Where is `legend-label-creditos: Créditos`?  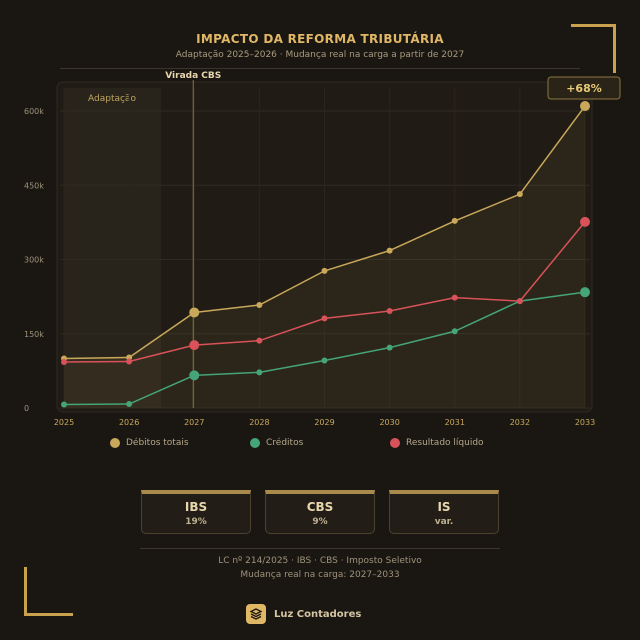 legend-label-creditos: Créditos is located at coordinates (285, 443).